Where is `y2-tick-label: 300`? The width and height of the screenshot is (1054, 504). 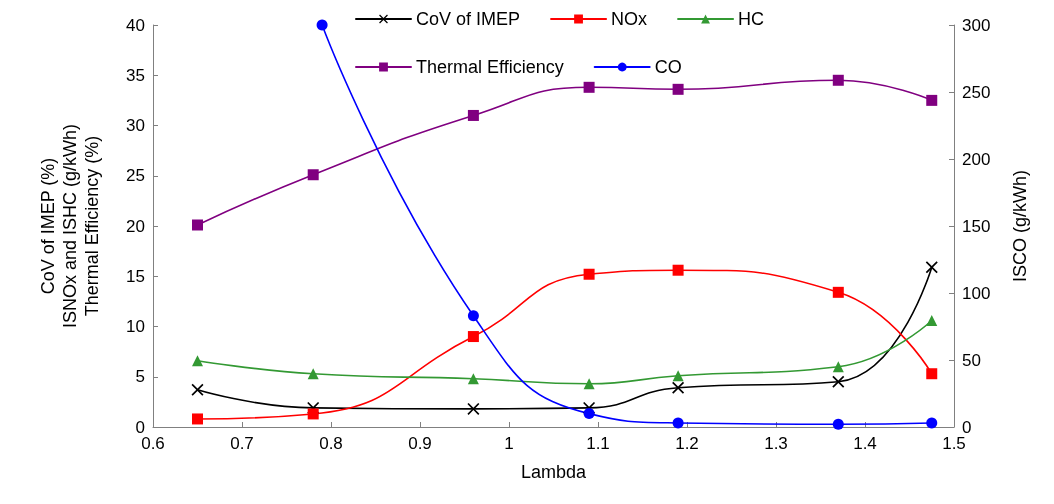
y2-tick-label: 300 is located at coordinates (976, 25).